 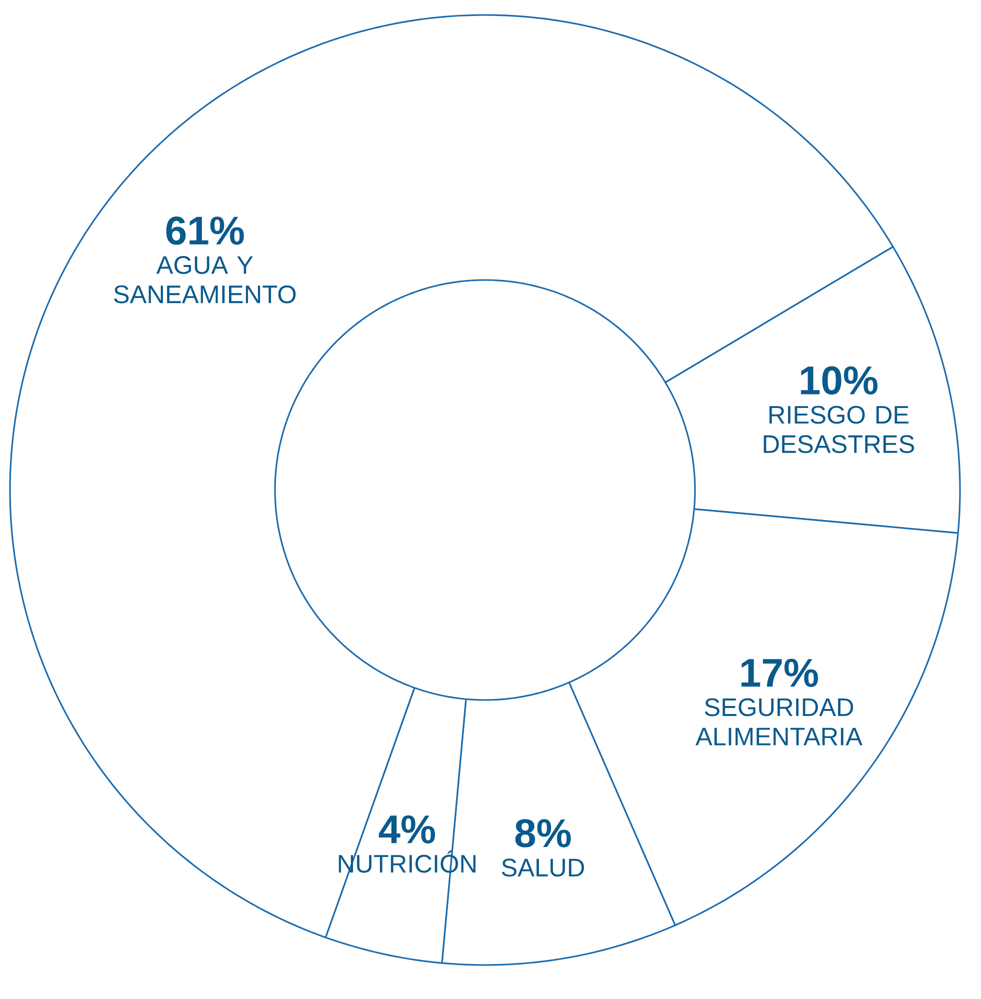 I want to click on data-label: 8%, so click(x=543, y=833).